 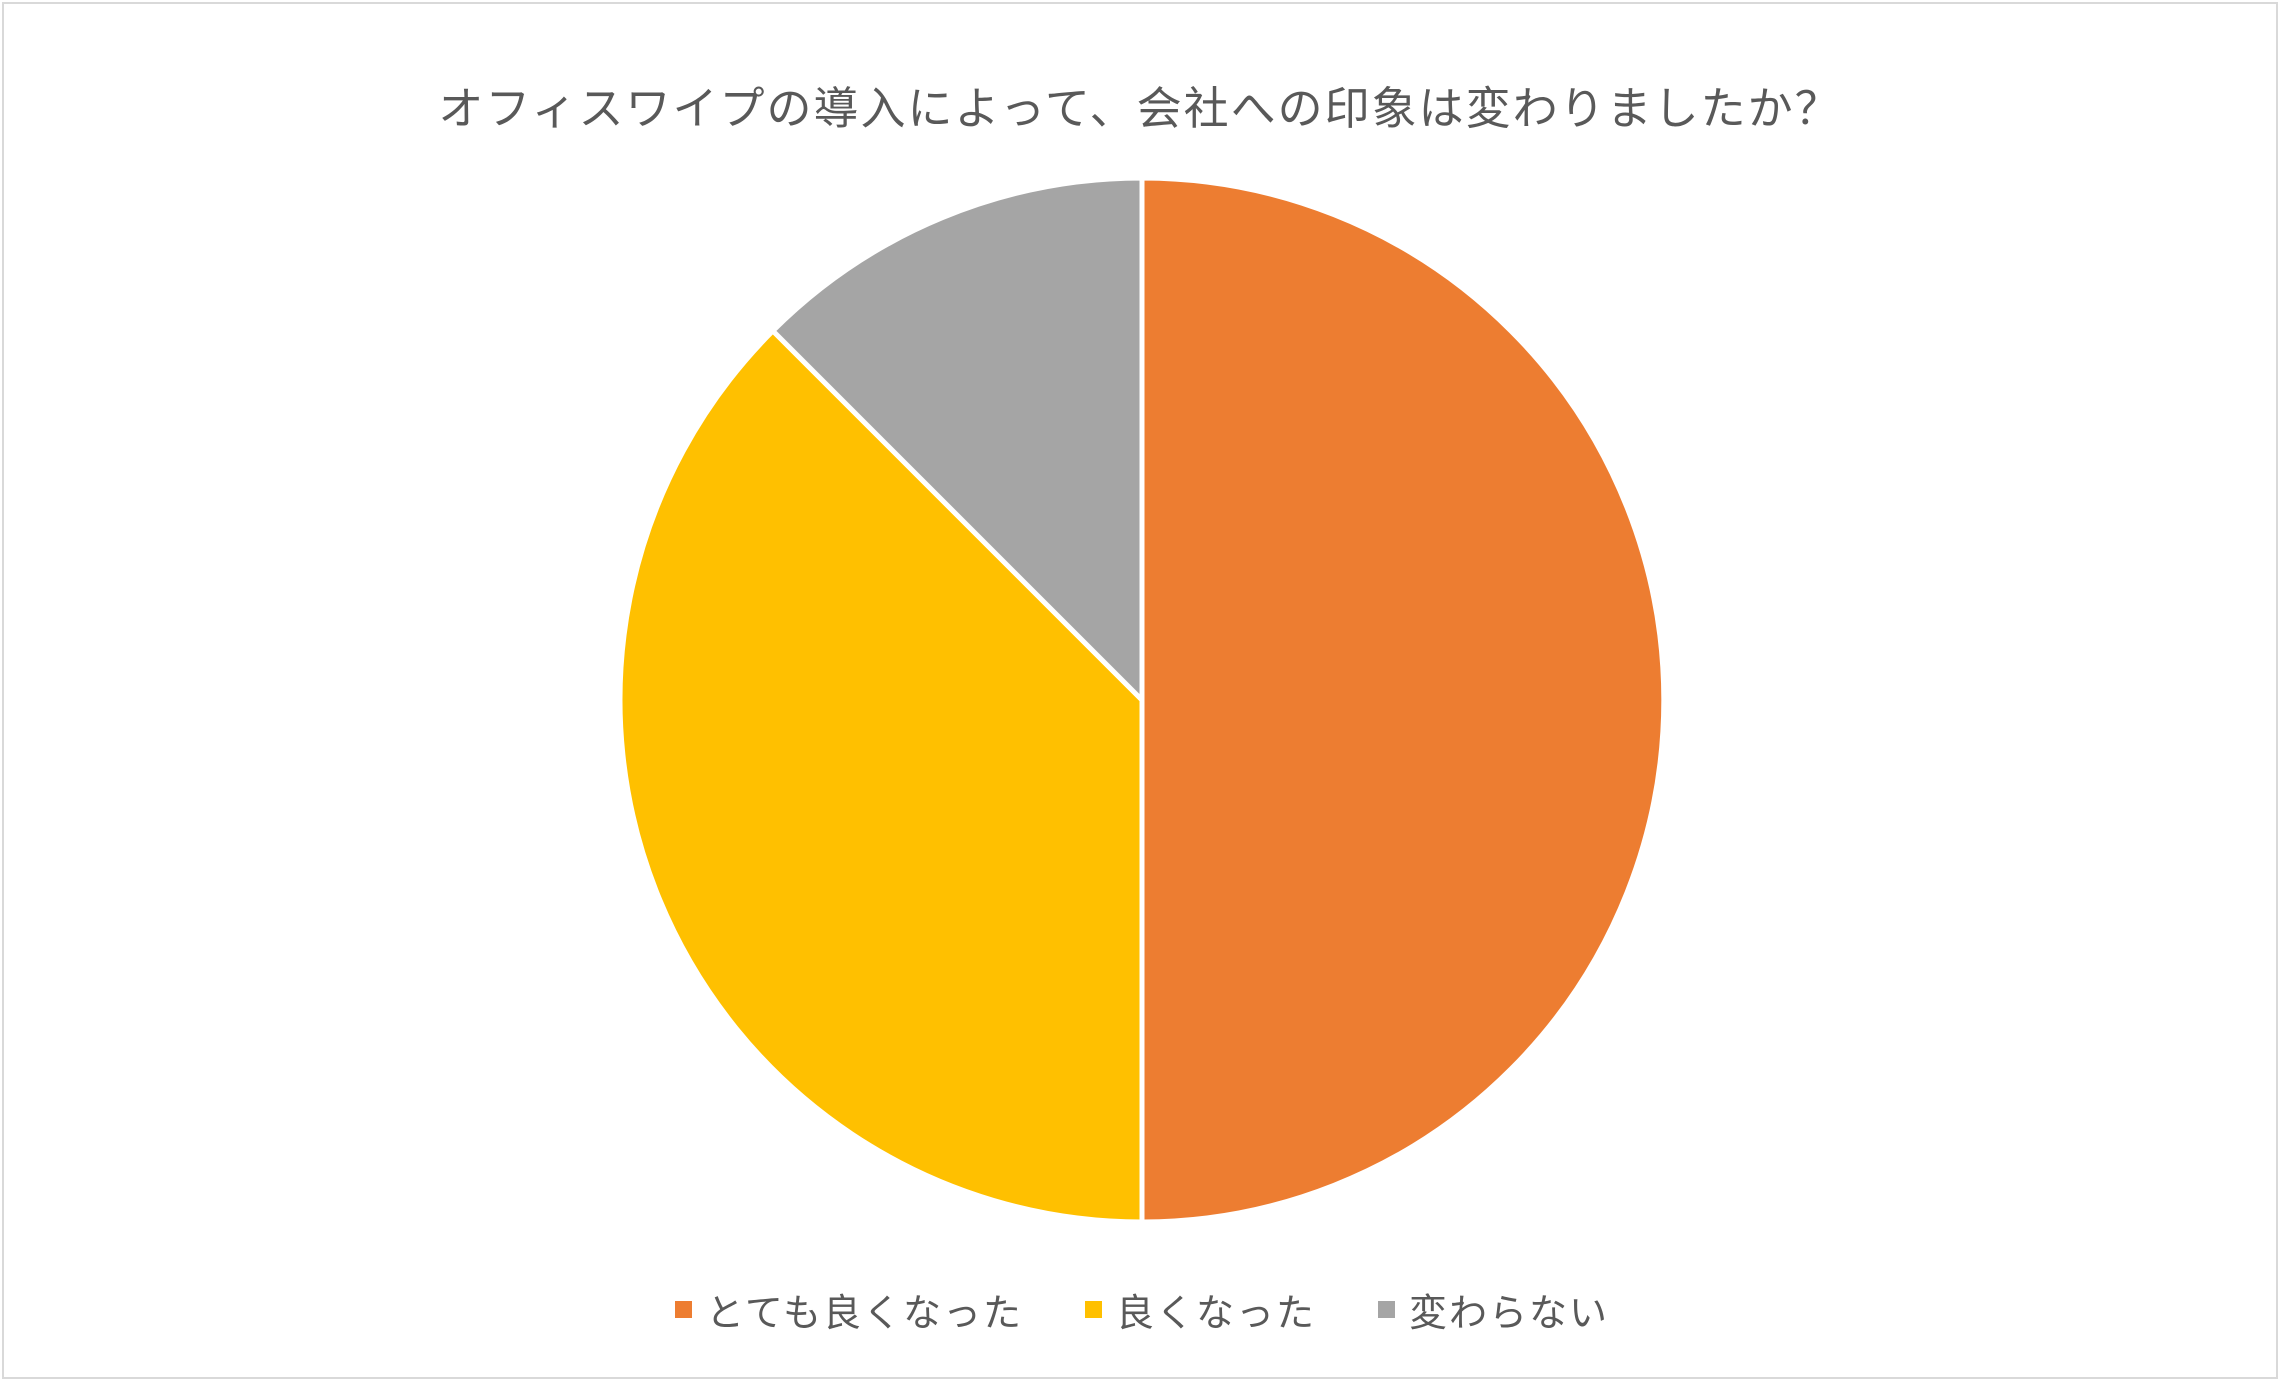 I want to click on legend: とても良くなった 良くなった 変わらない, so click(x=1142, y=1309).